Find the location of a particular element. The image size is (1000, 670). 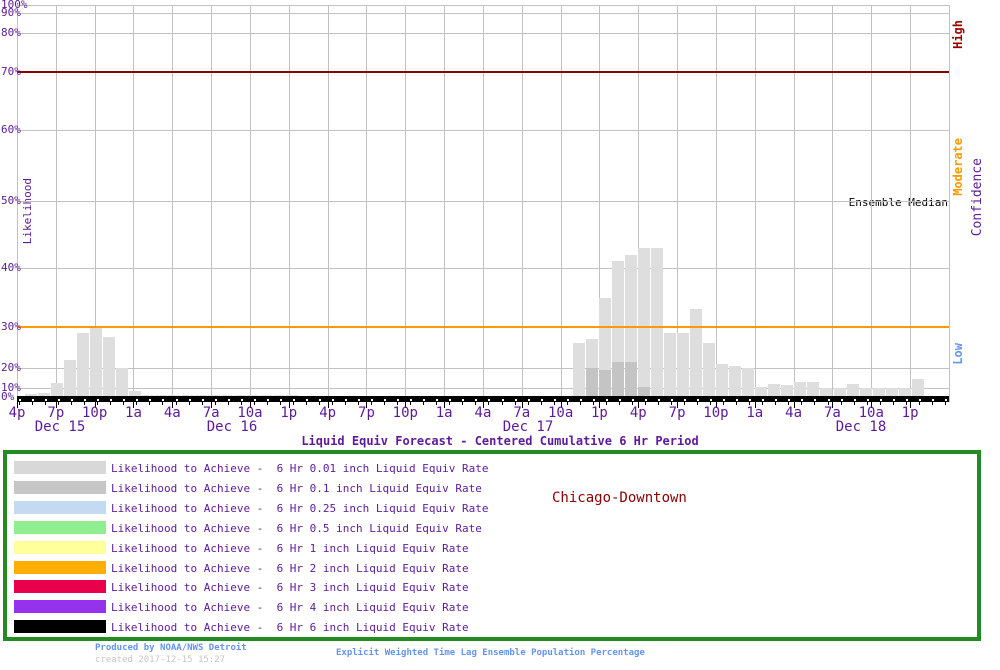

x-date-label: Dec 16 is located at coordinates (232, 427).